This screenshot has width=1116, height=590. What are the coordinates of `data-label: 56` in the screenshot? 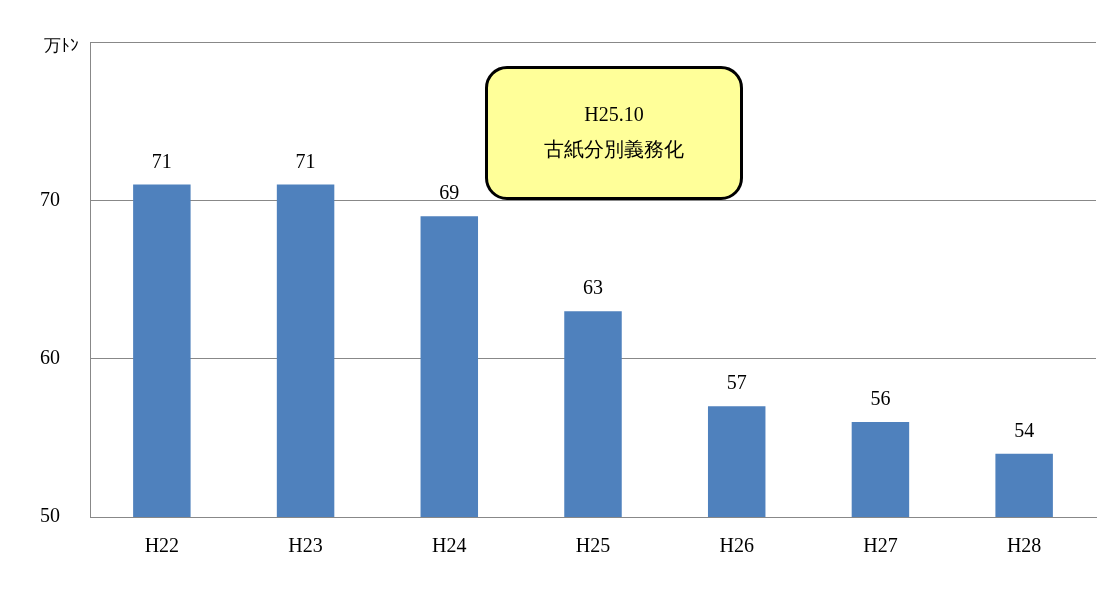 It's located at (880, 398).